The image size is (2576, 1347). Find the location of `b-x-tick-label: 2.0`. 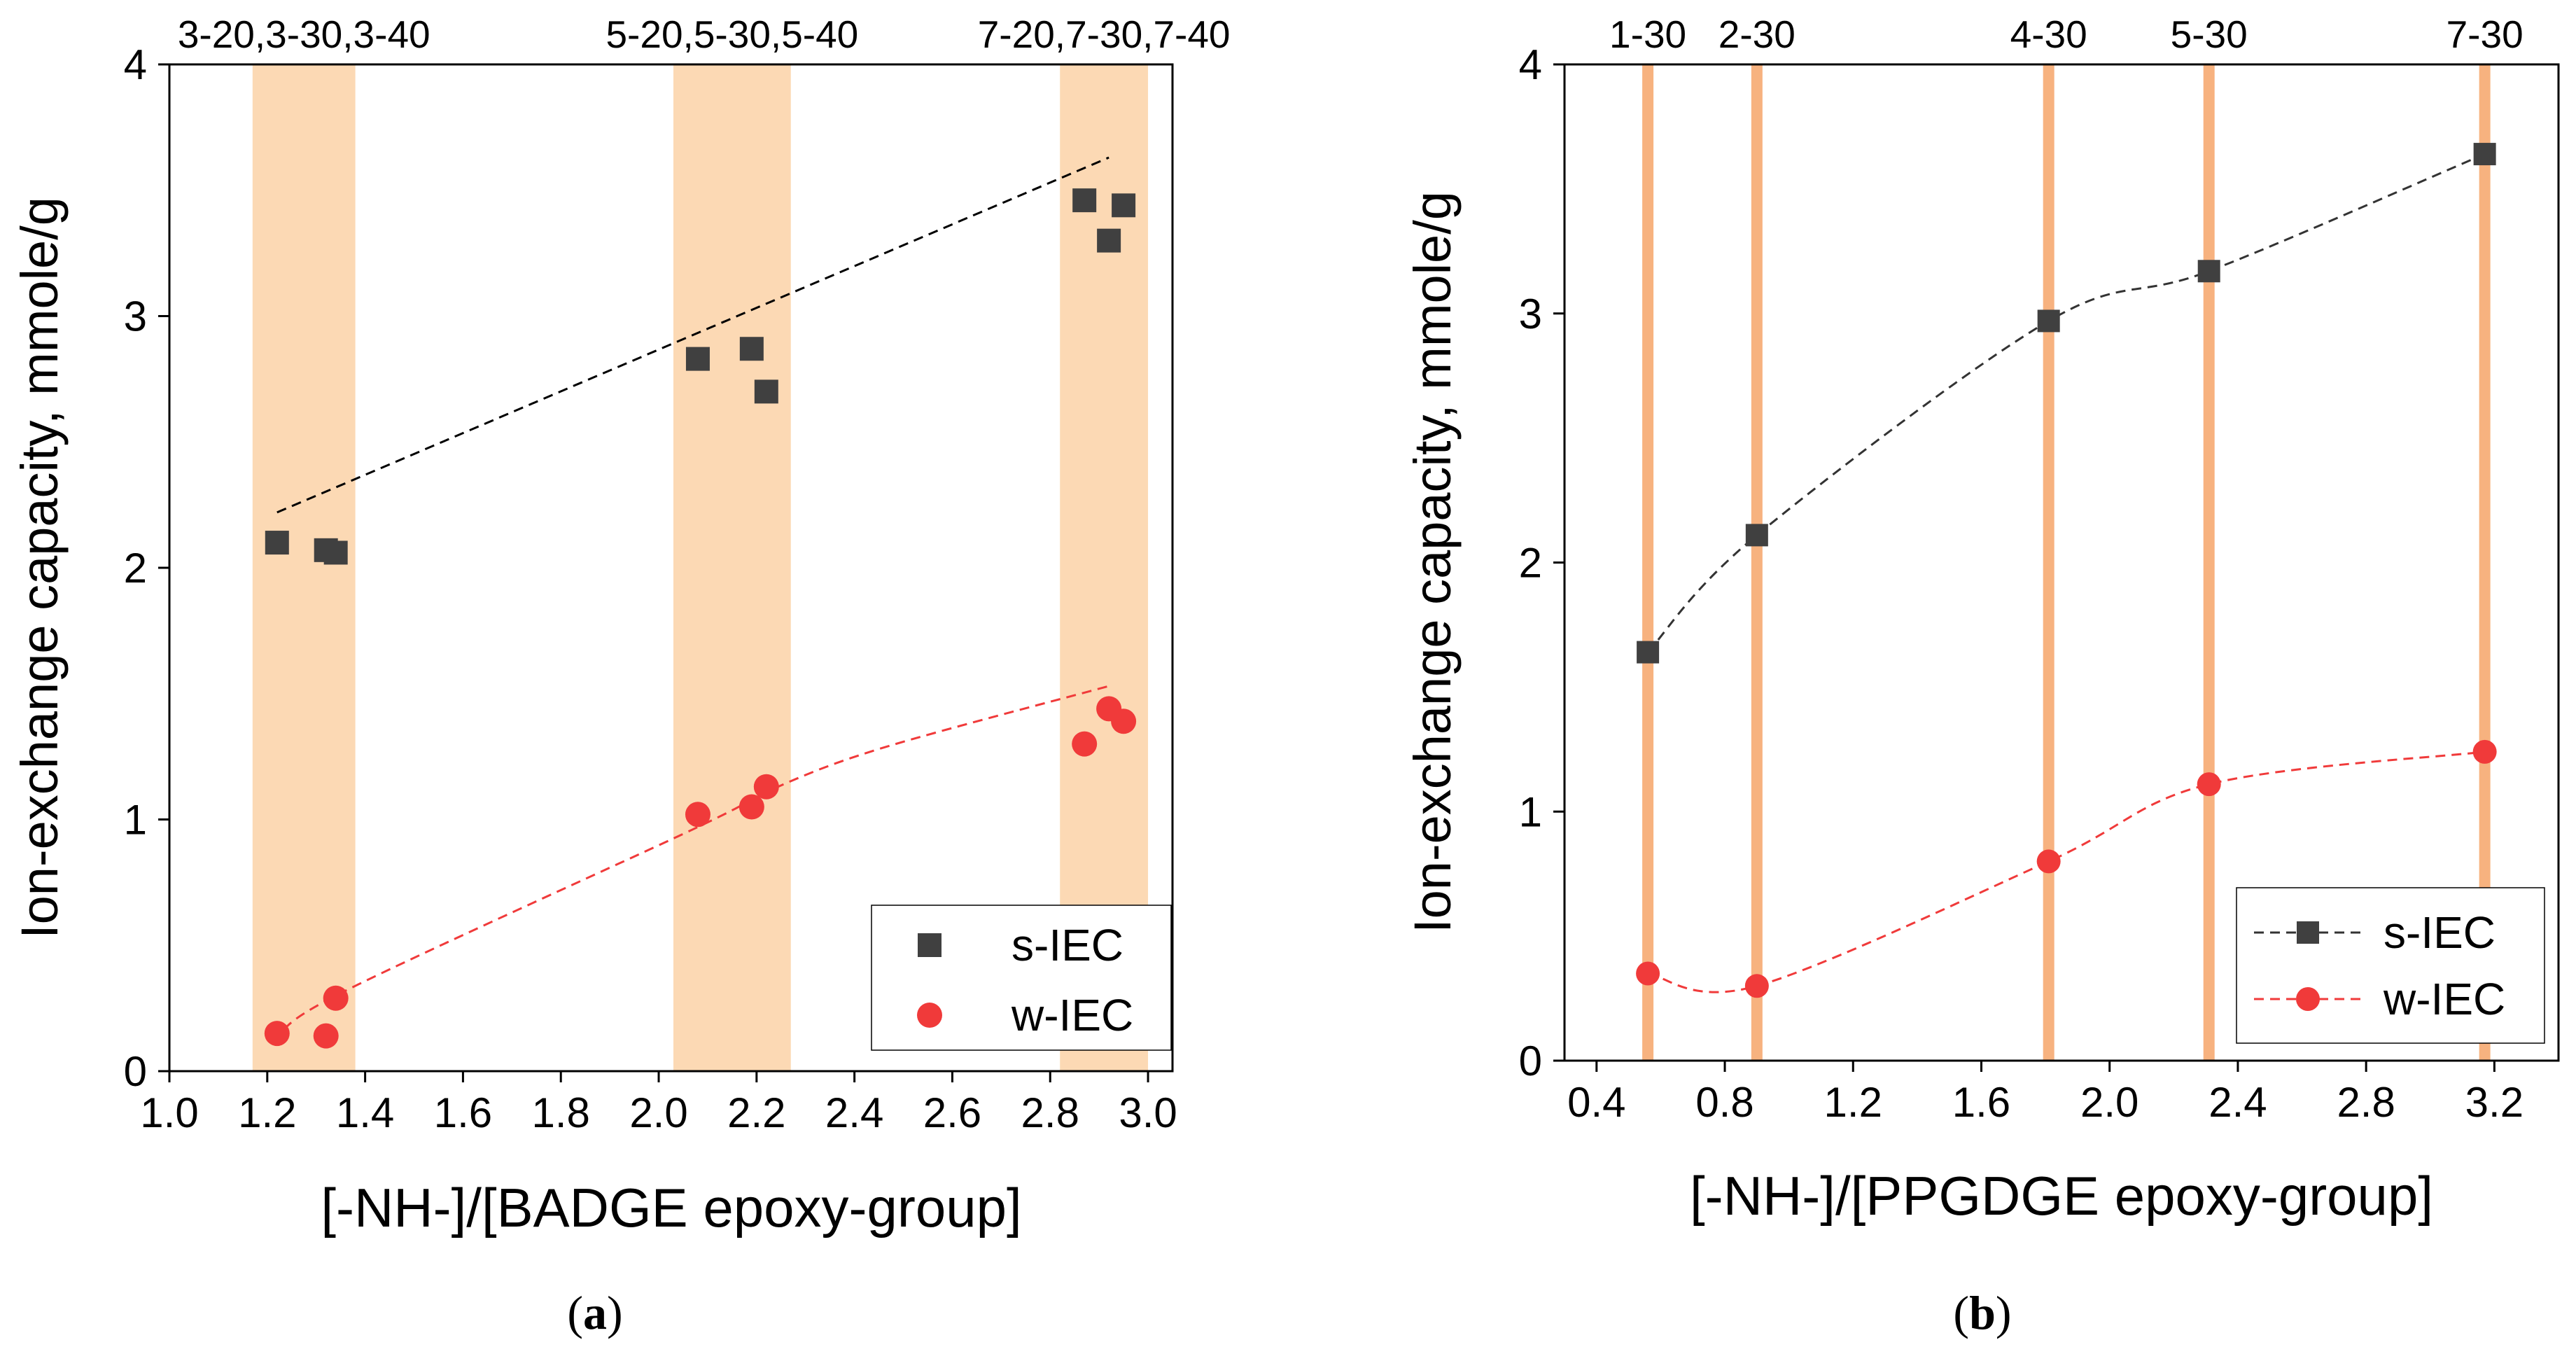

b-x-tick-label: 2.0 is located at coordinates (2109, 1103).